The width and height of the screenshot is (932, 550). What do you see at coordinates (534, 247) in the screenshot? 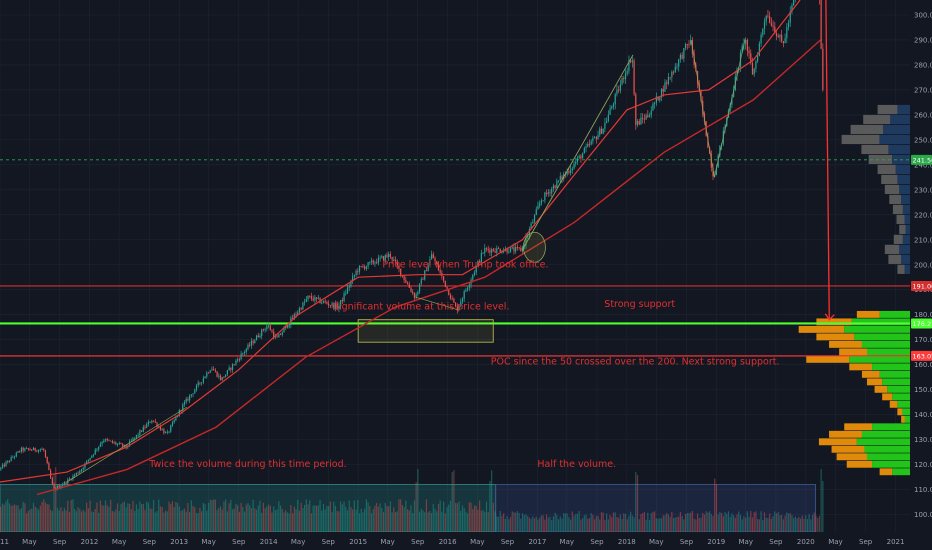
I see `trump-circle` at bounding box center [534, 247].